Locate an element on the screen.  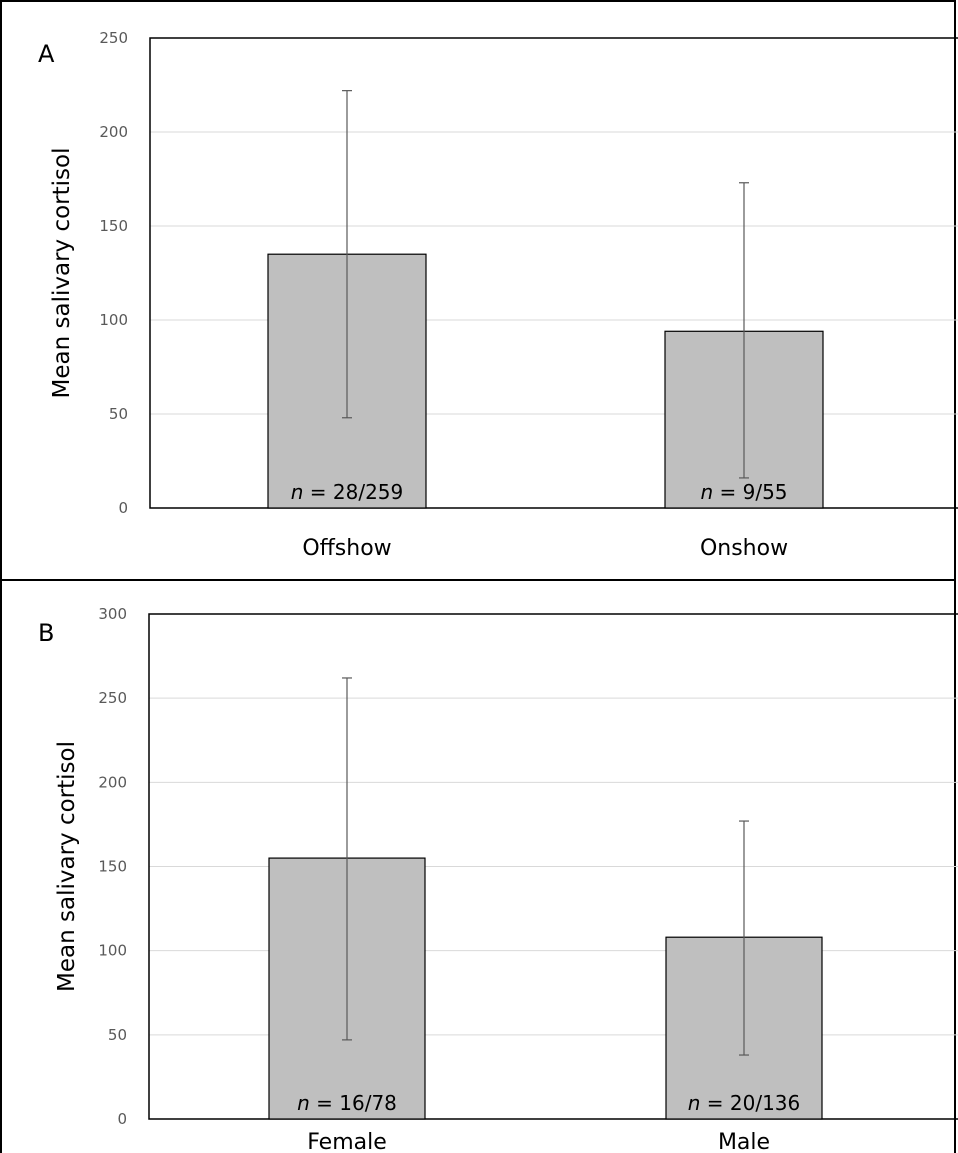
y-tick-label-a-100: 100 is located at coordinates (113, 320).